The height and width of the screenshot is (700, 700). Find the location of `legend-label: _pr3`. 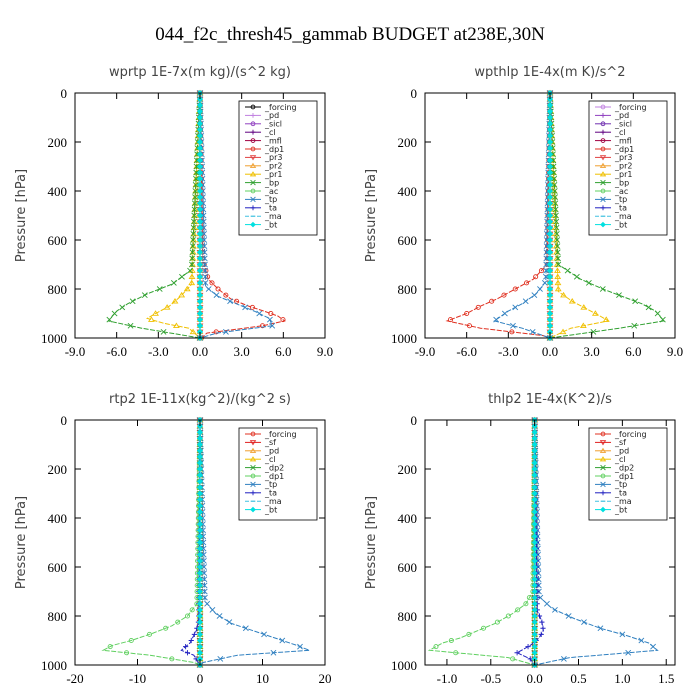

legend-label: _pr3 is located at coordinates (273, 157).